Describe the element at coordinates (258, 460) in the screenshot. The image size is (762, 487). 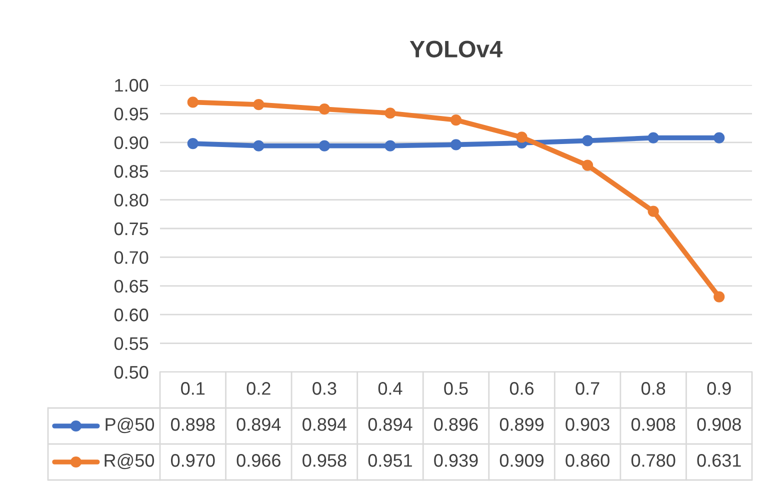
I see `data-label: 0.966` at that location.